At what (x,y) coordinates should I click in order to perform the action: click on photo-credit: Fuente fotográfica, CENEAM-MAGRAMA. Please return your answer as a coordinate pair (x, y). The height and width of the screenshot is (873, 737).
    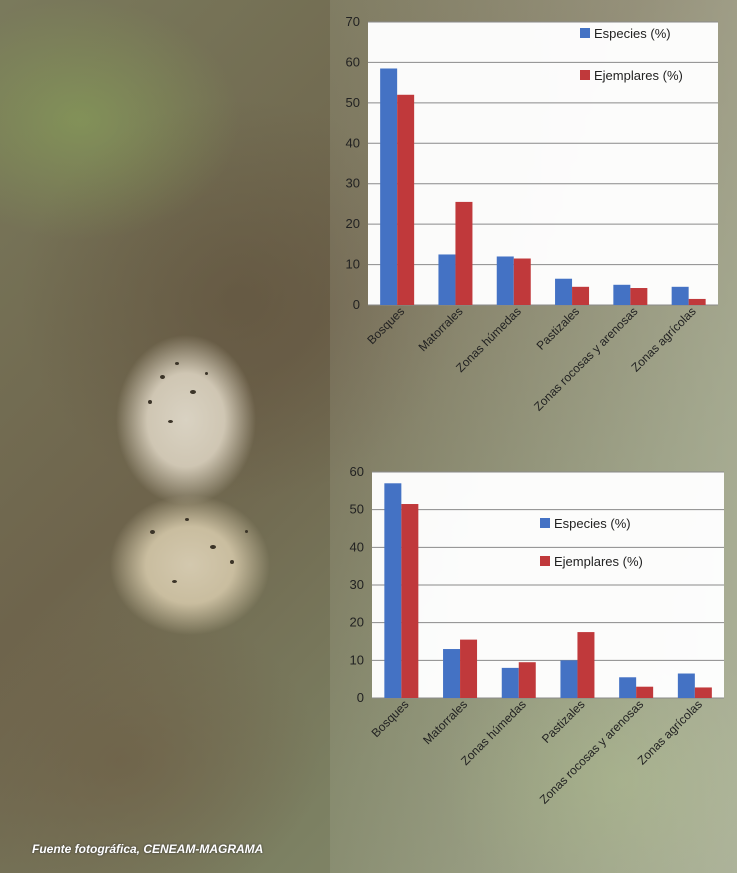
    Looking at the image, I should click on (148, 849).